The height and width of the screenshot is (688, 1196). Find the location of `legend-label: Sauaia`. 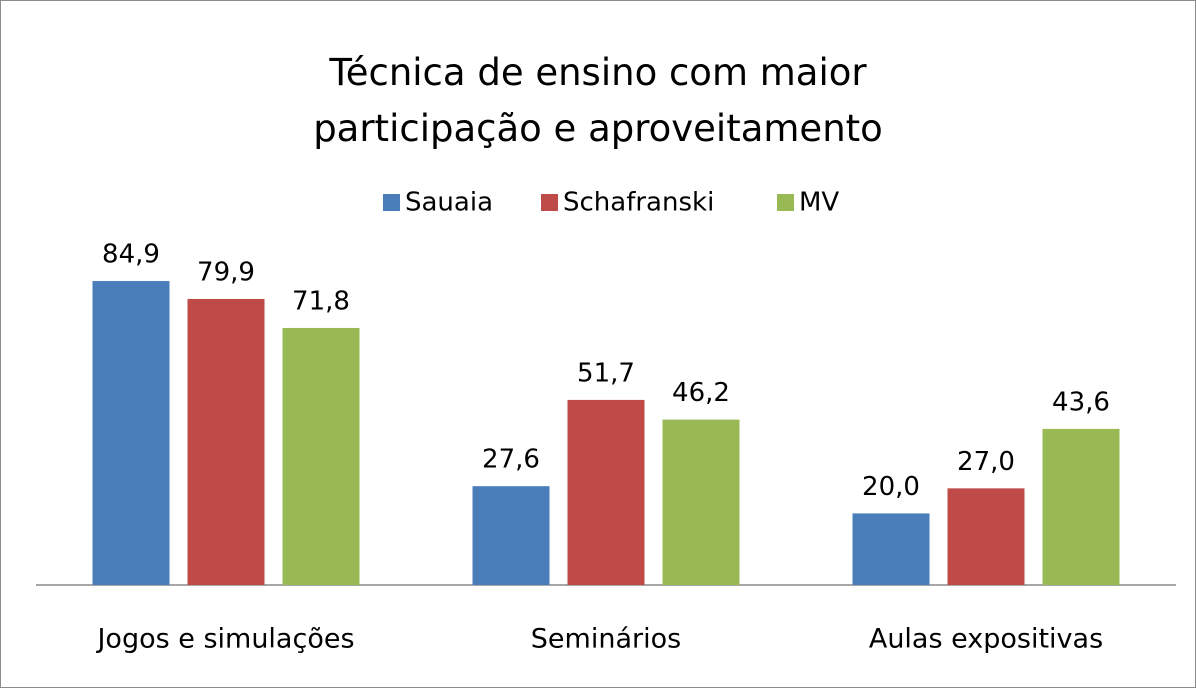

legend-label: Sauaia is located at coordinates (449, 203).